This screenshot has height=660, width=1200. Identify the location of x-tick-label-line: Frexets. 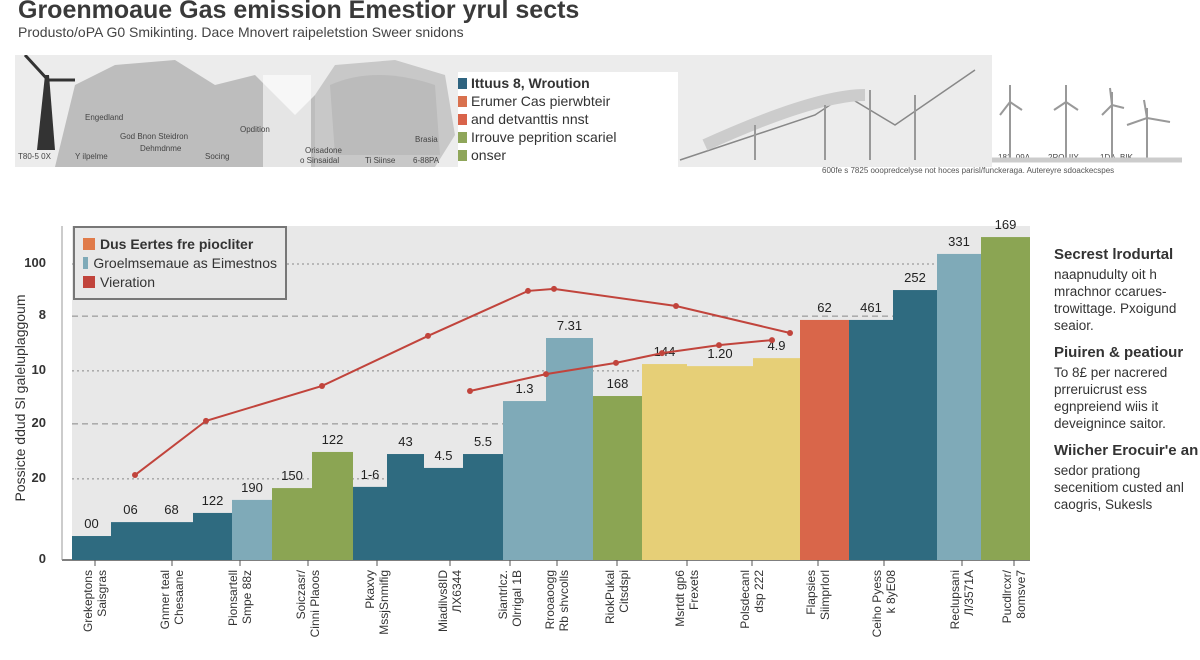
(694, 590).